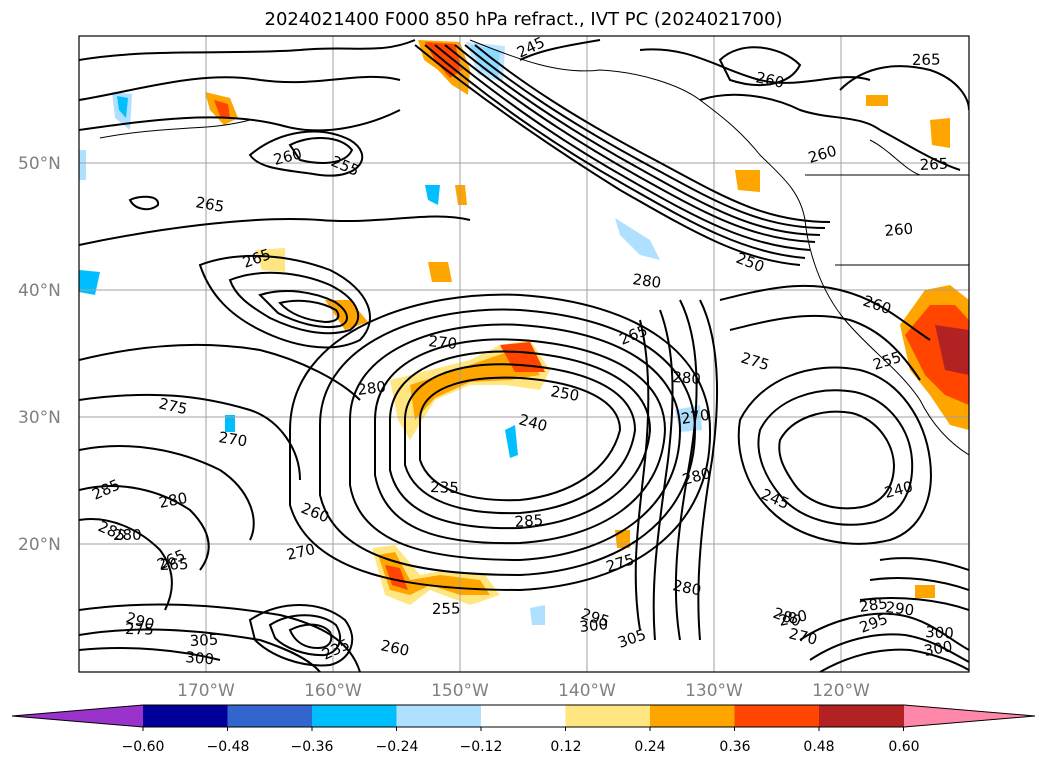 Image resolution: width=1047 pixels, height=765 pixels. I want to click on colorbar-extend-left, so click(77, 716).